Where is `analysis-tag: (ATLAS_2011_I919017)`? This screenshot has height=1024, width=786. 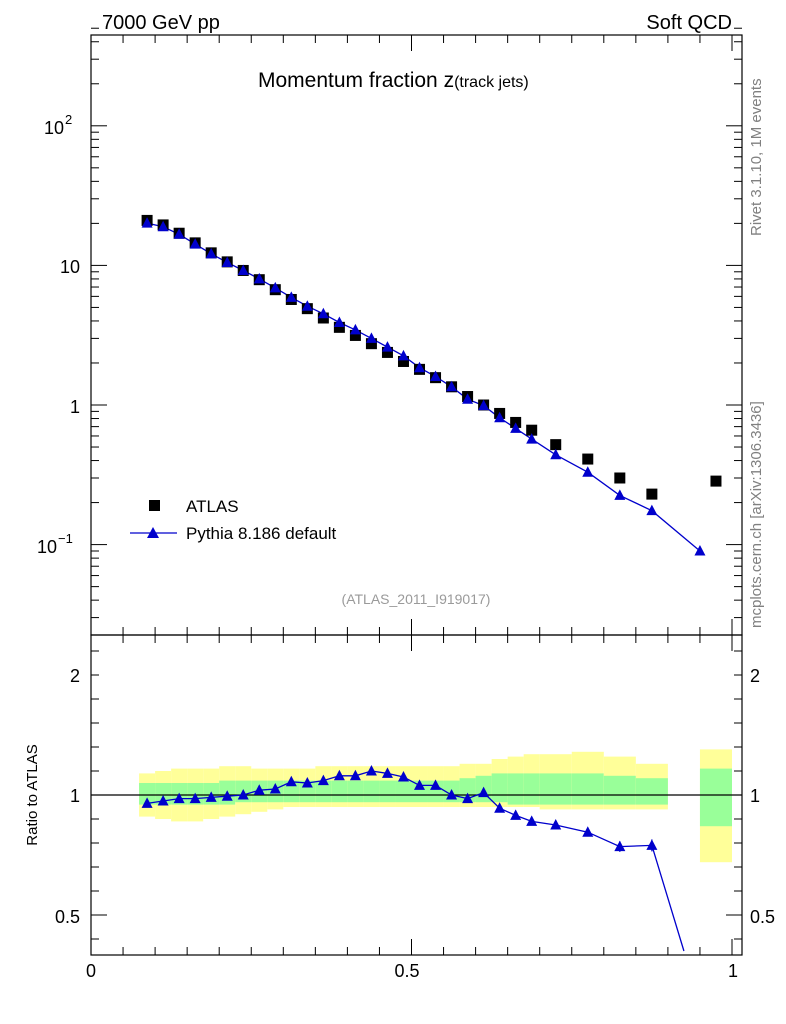 analysis-tag: (ATLAS_2011_I919017) is located at coordinates (416, 599).